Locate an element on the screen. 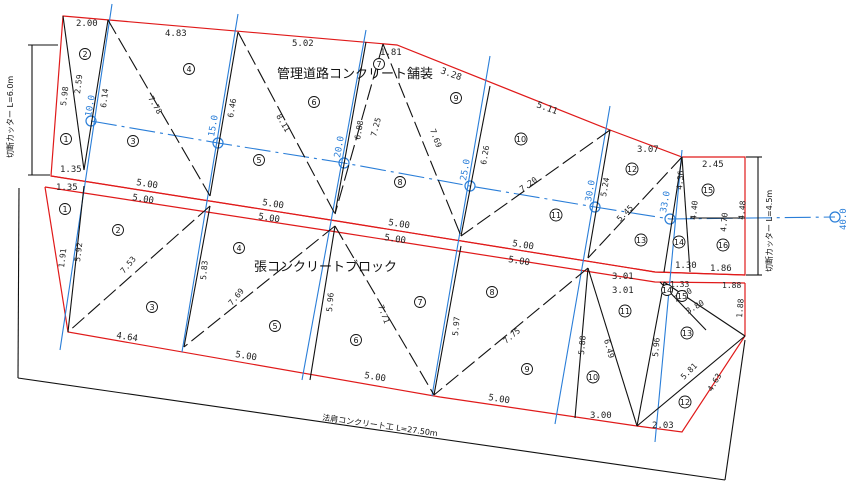 Image resolution: width=863 pixels, height=484 pixels. dim-label: 7.20 is located at coordinates (528, 184).